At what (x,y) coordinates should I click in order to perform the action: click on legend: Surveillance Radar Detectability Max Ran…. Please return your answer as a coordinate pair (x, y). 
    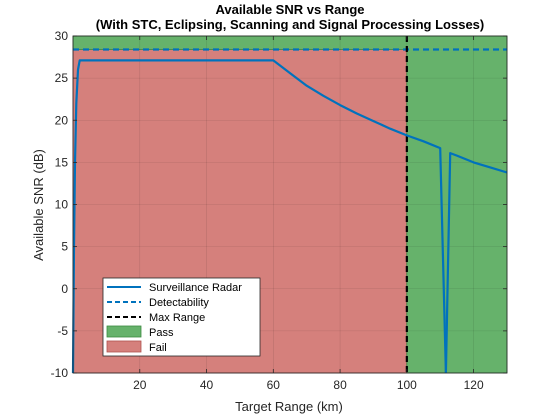
    Looking at the image, I should click on (181, 317).